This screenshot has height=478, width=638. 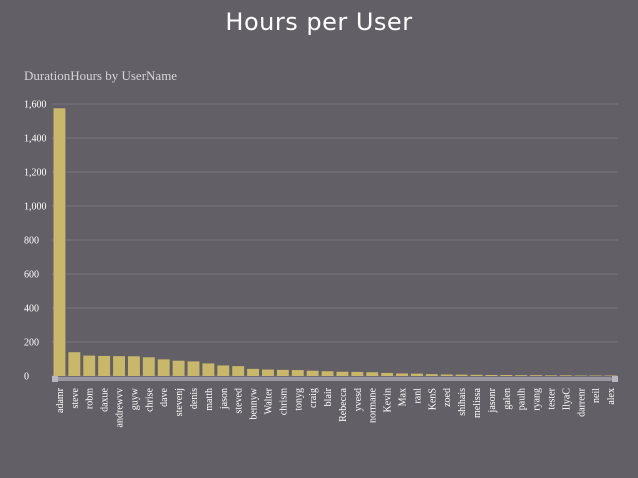 I want to click on bar-alex, so click(x=610, y=375).